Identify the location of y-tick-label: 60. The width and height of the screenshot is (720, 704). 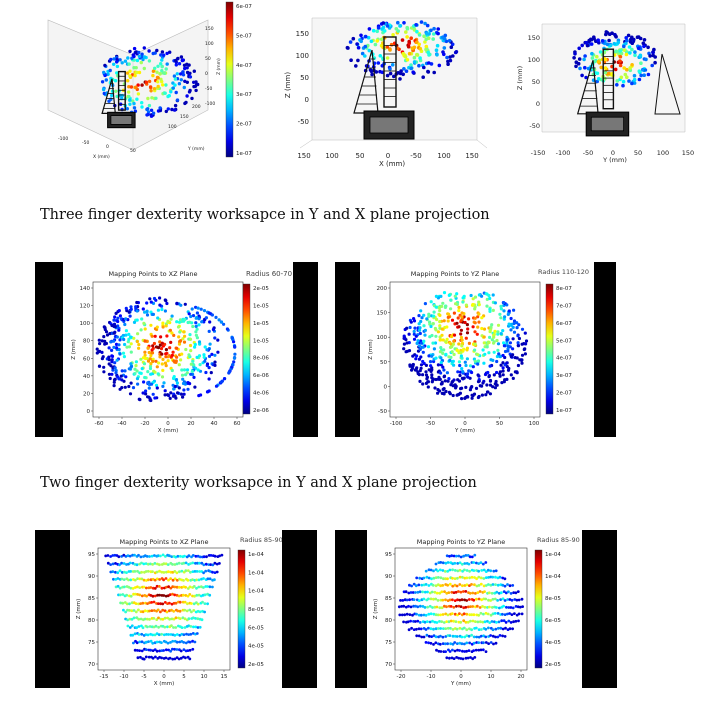
(86, 359).